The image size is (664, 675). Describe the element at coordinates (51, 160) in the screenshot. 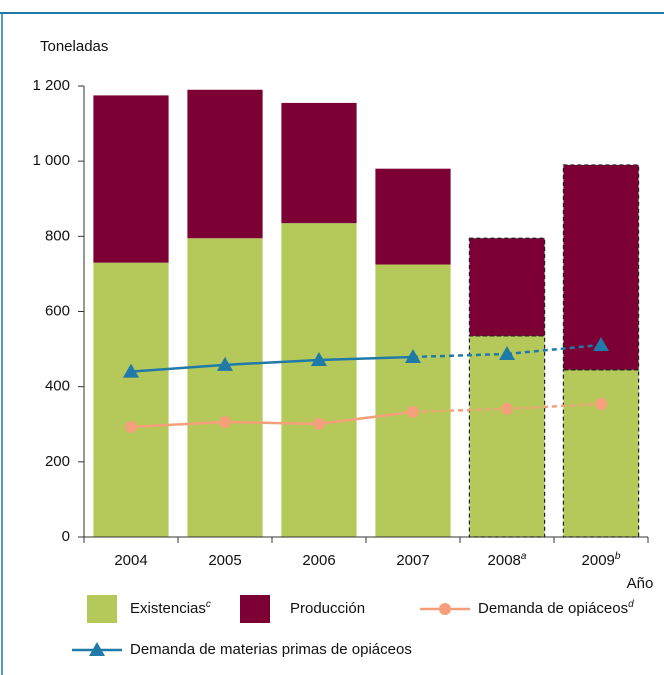

I see `y-tick-label: 1 000` at that location.